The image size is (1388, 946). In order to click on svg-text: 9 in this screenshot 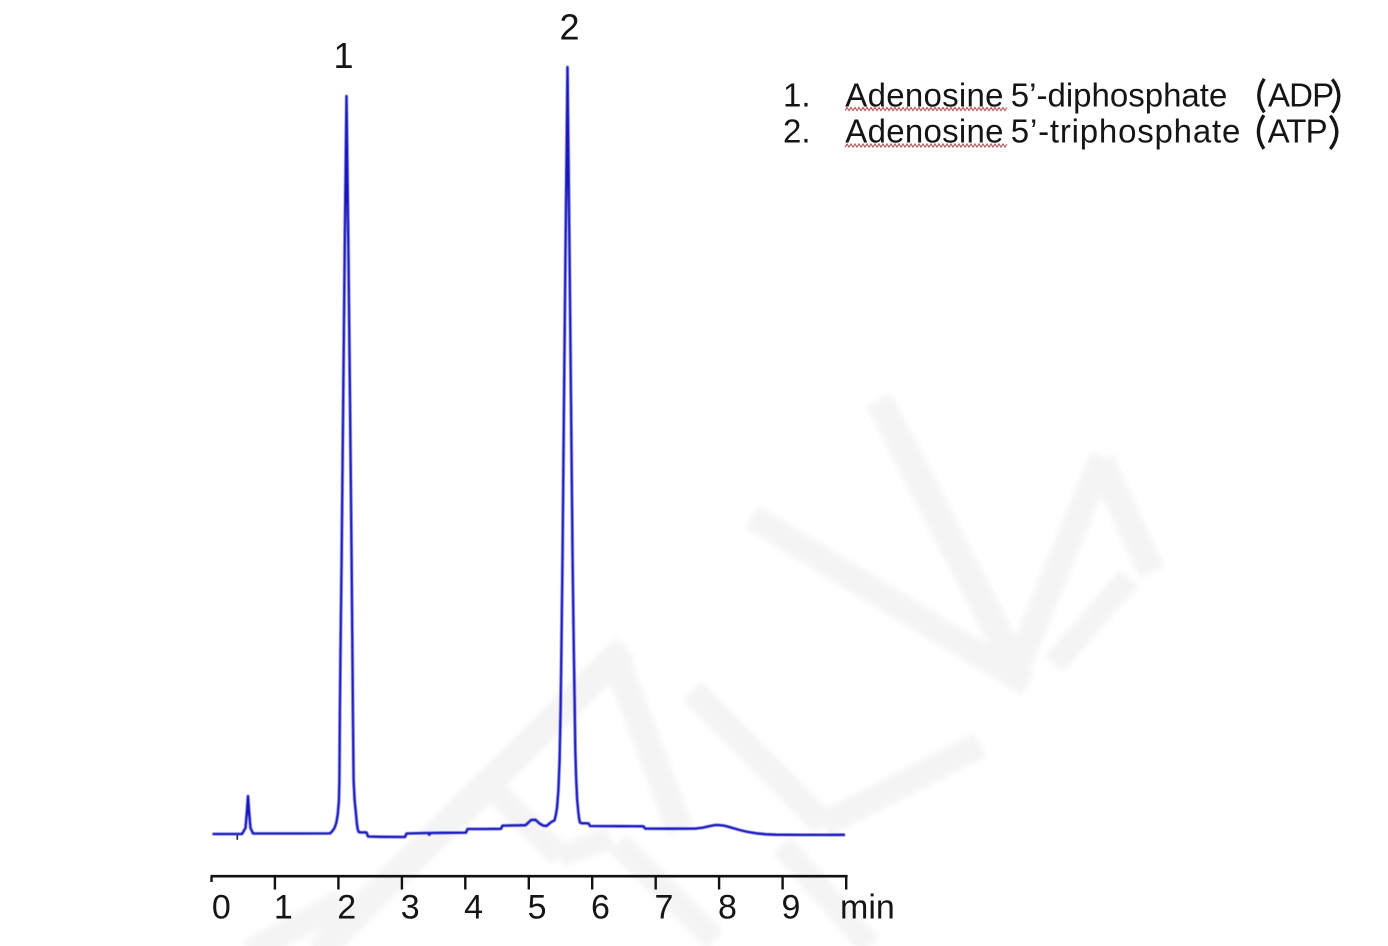, I will do `click(790, 907)`.